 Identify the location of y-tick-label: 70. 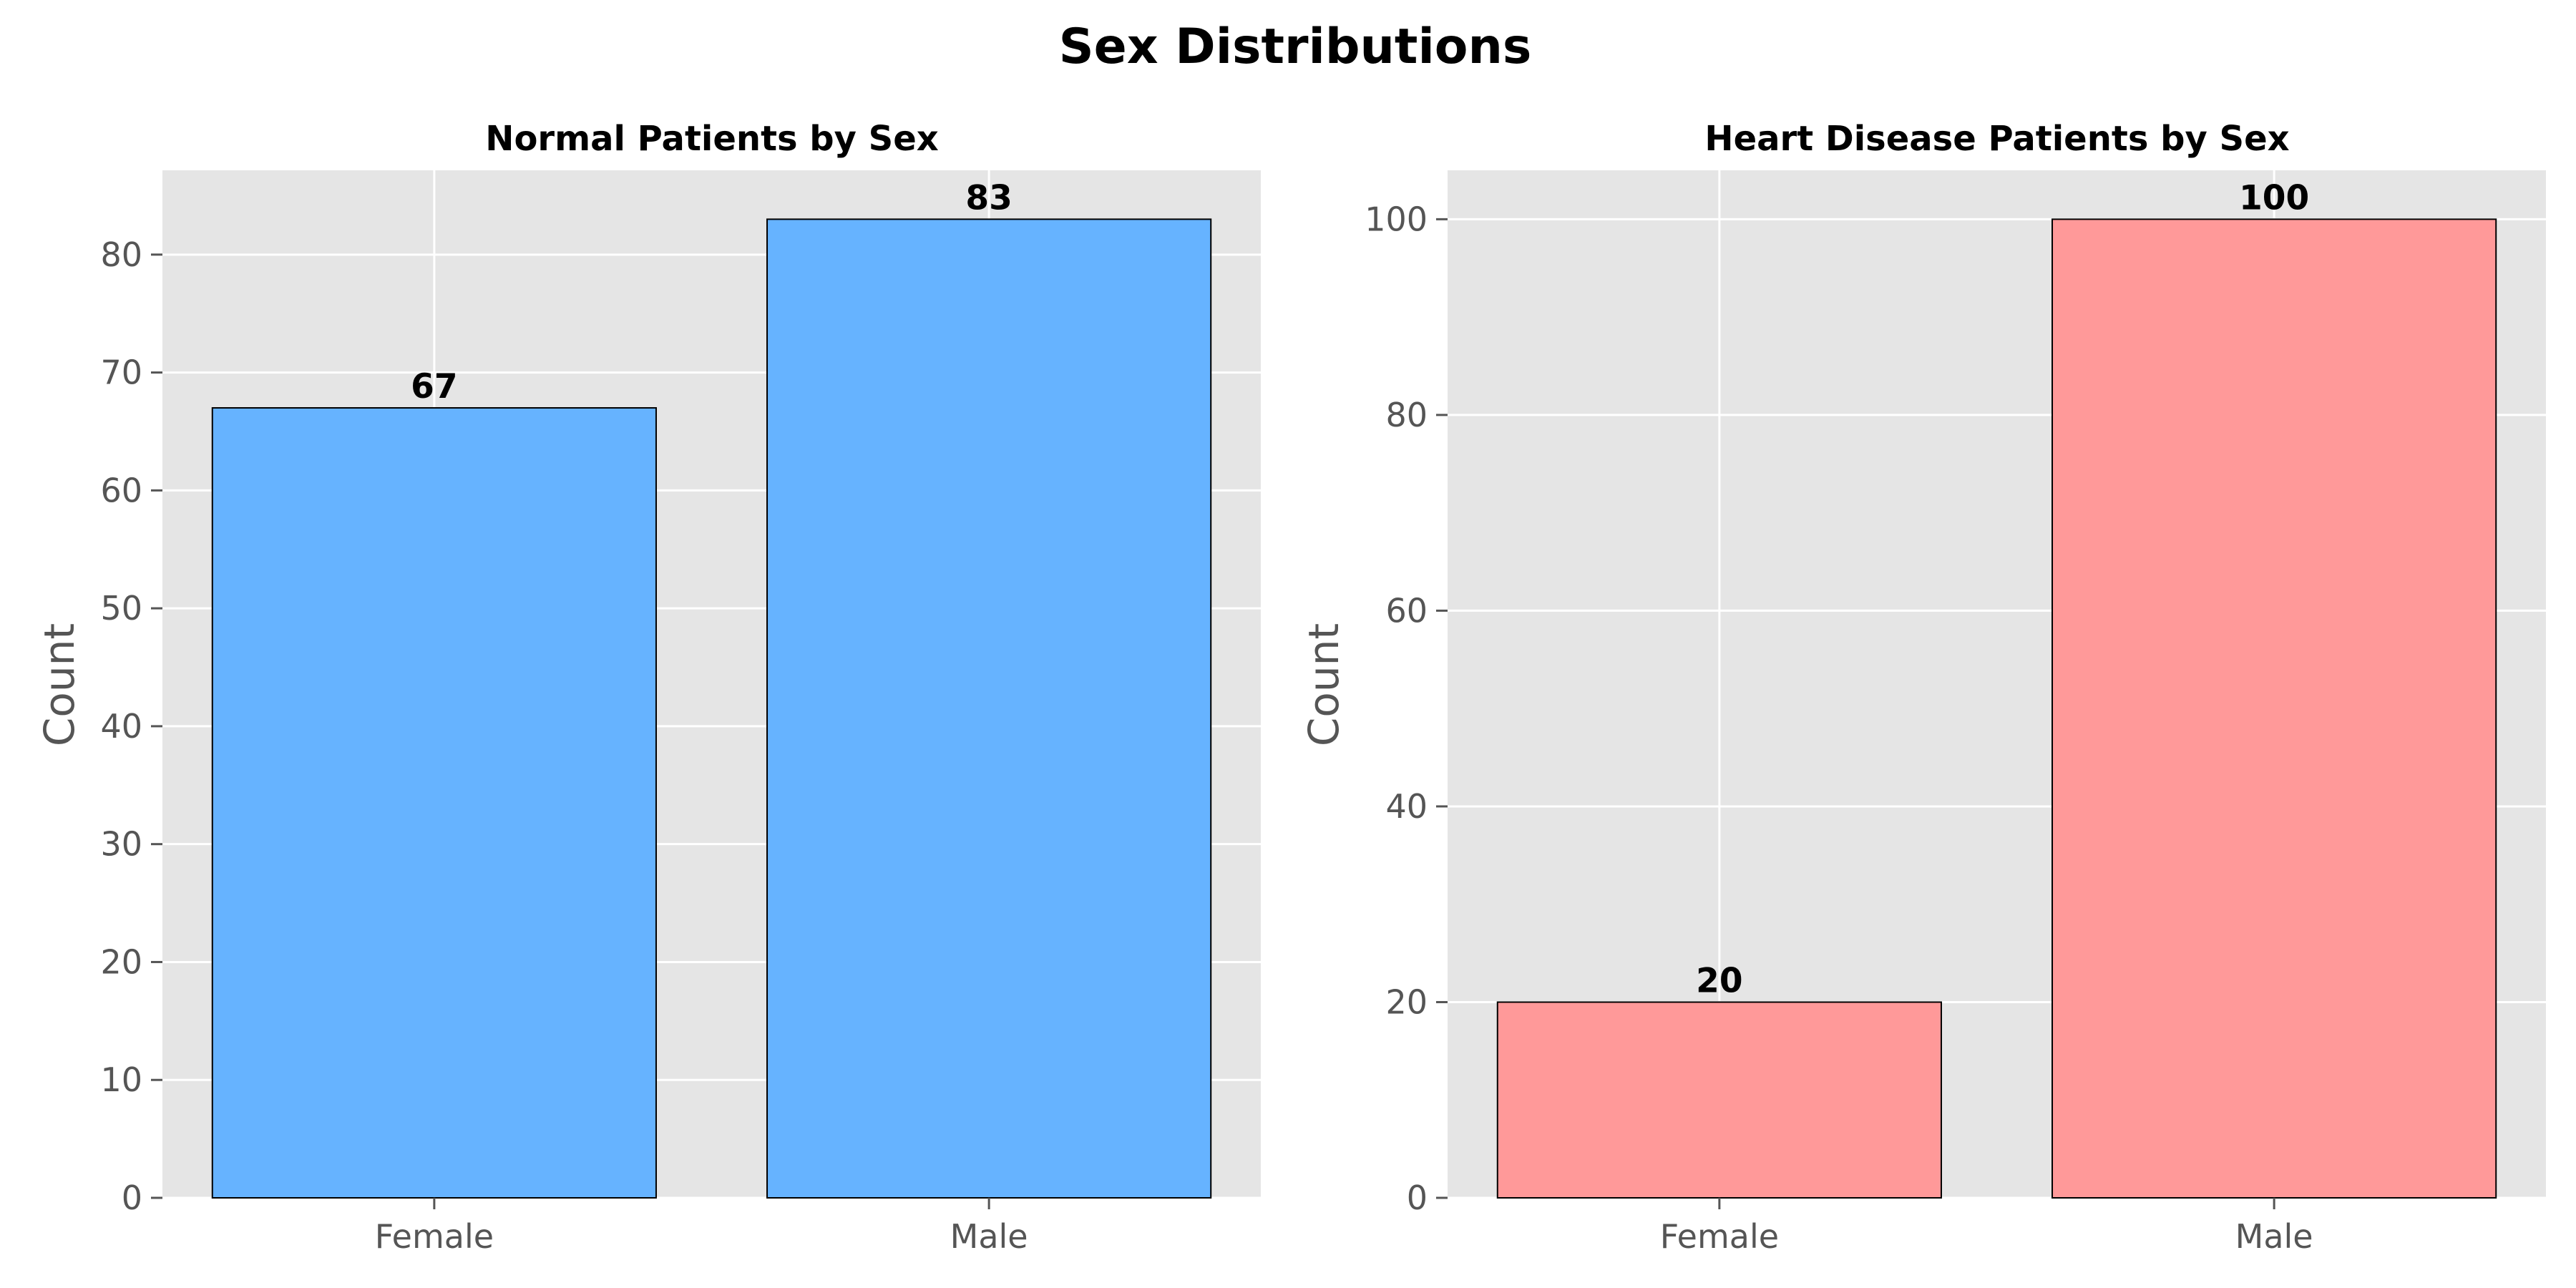
(121, 372).